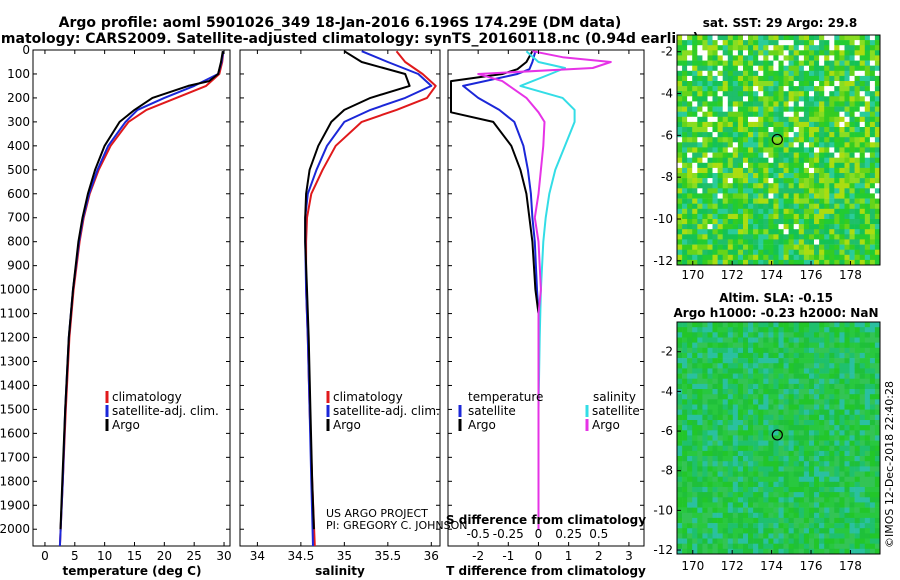 The height and width of the screenshot is (580, 900). Describe the element at coordinates (606, 425) in the screenshot. I see `legend-label-s-argo: Argo` at that location.